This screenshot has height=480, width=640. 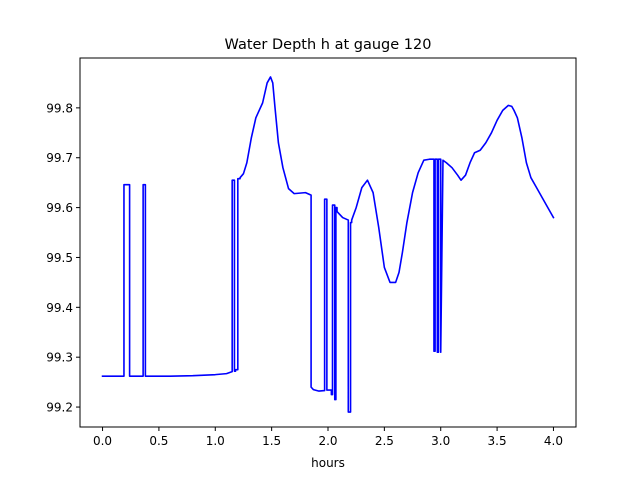 What do you see at coordinates (158, 441) in the screenshot?
I see `x-tick-label: 0.5` at bounding box center [158, 441].